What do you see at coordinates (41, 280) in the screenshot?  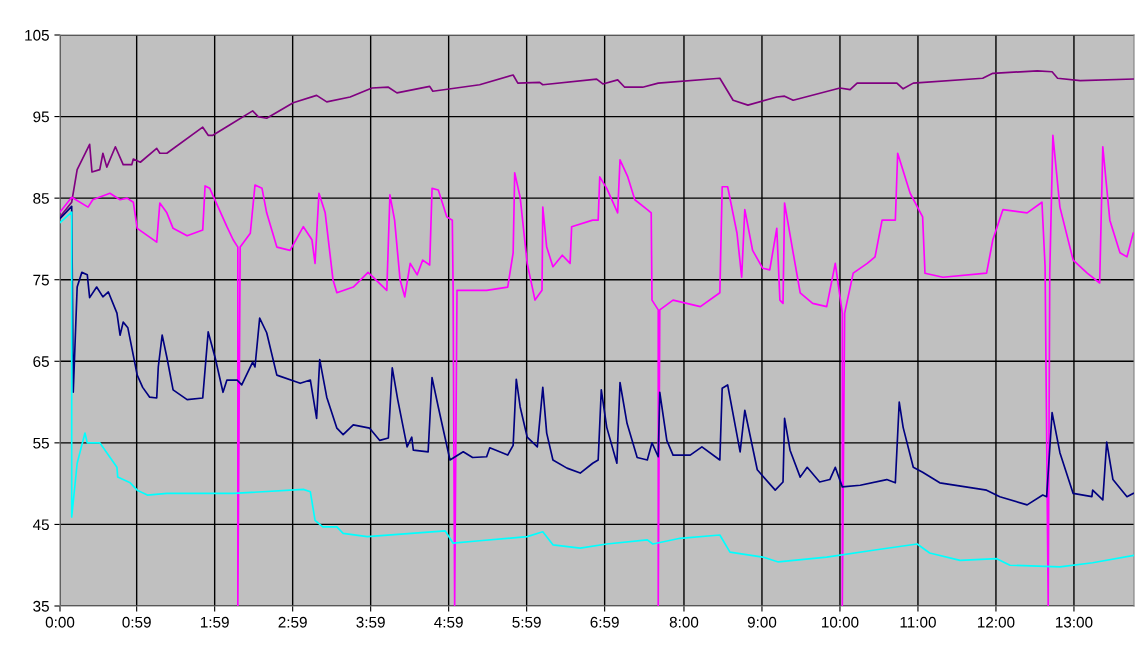 I see `y-tick-label: 75` at bounding box center [41, 280].